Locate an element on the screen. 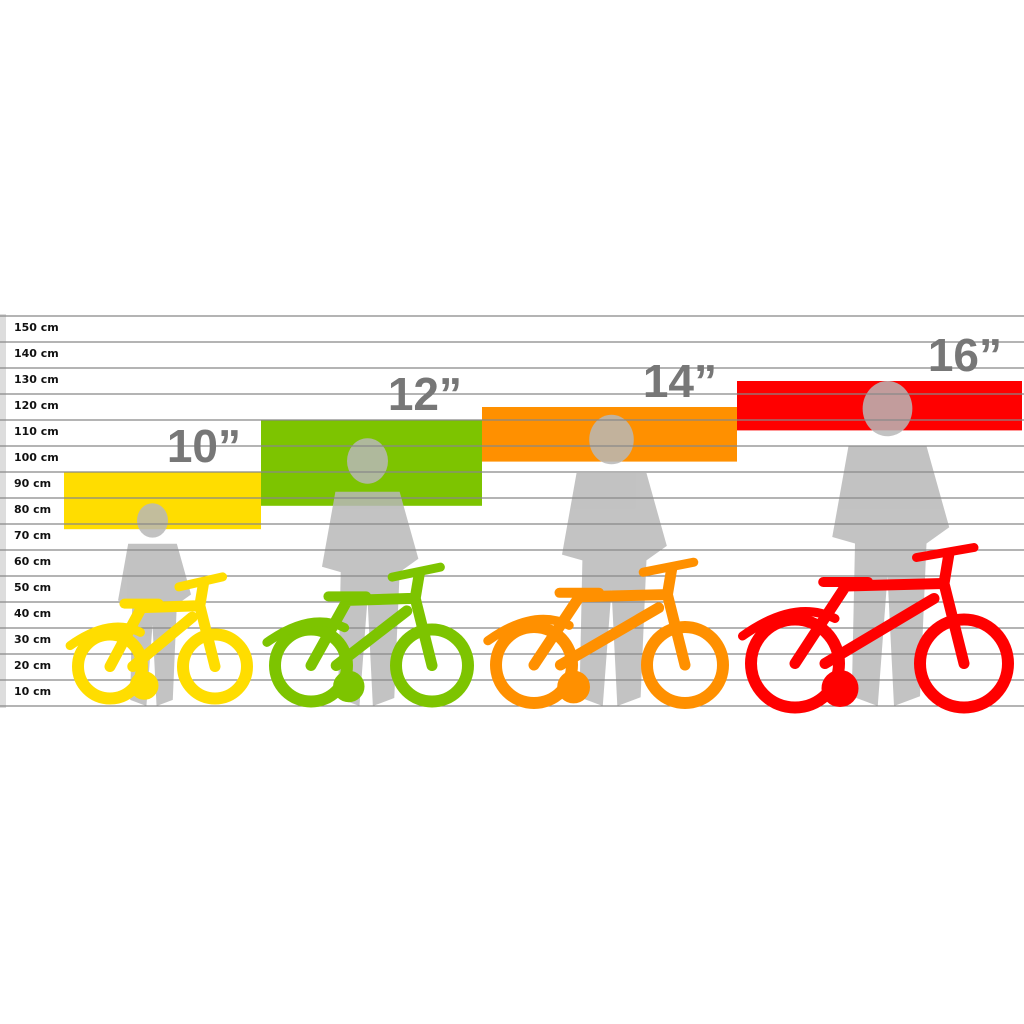 Image resolution: width=1024 pixels, height=1024 pixels. size-label: 12” is located at coordinates (425, 394).